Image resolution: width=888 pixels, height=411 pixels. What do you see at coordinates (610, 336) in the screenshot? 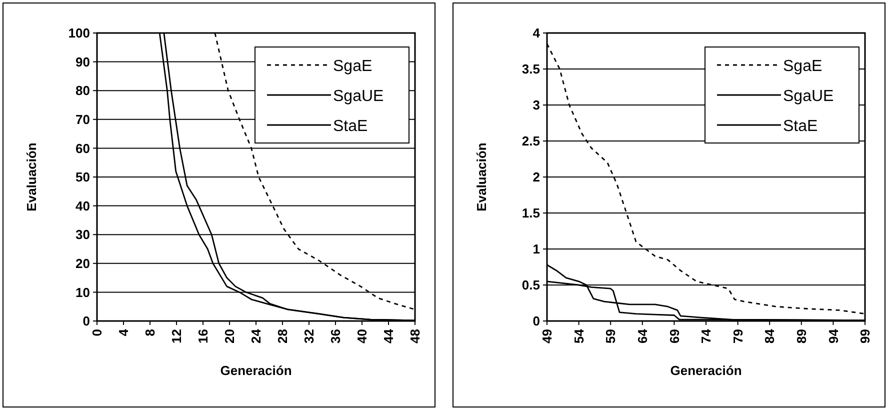
I see `x-tick-label: 59` at bounding box center [610, 336].